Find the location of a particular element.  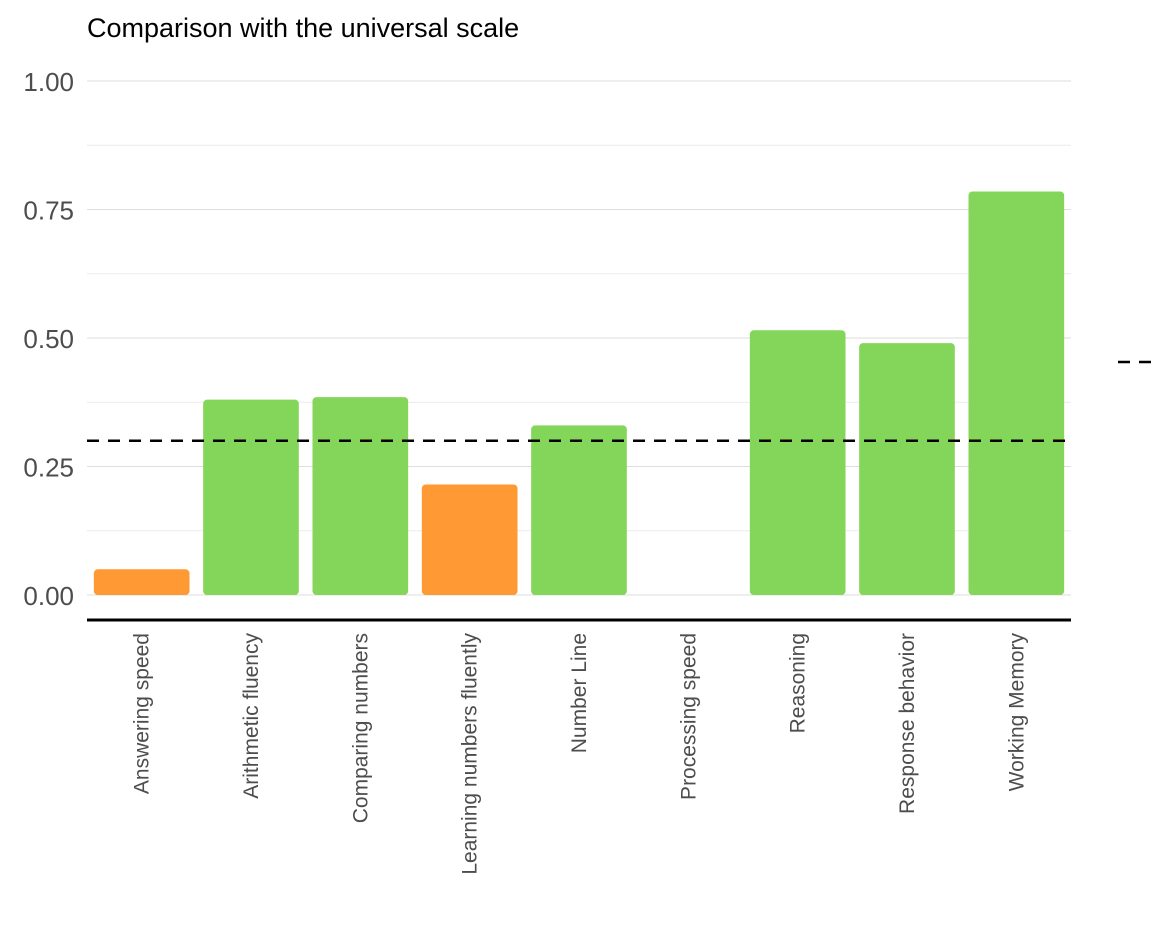

x-tick-label: Answering speed is located at coordinates (142, 713).